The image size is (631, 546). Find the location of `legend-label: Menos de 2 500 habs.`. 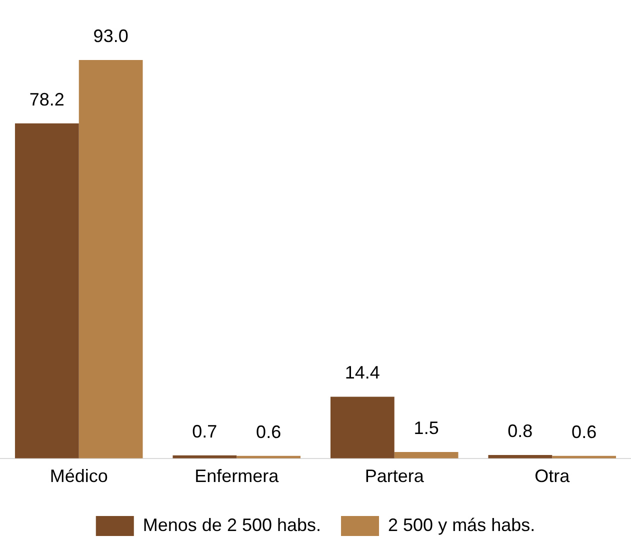

legend-label: Menos de 2 500 habs. is located at coordinates (232, 524).